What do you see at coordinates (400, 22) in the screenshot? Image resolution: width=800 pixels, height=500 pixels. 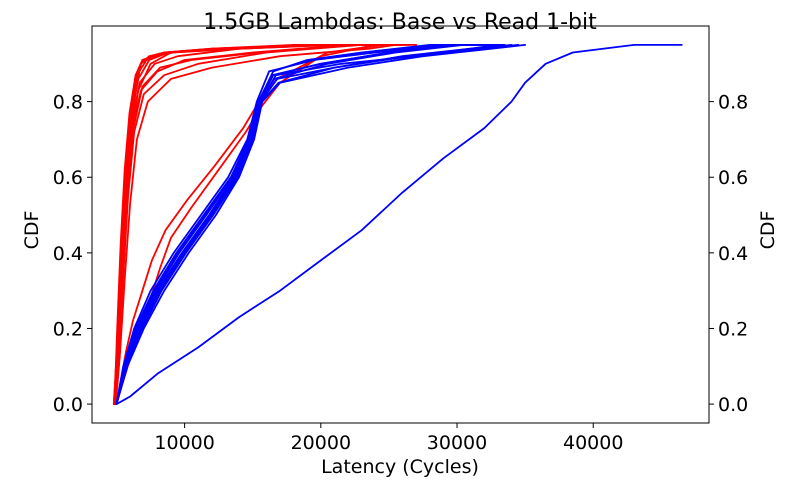 I see `chart-title: 1.5GB Lambdas: Base vs Read 1-bit` at bounding box center [400, 22].